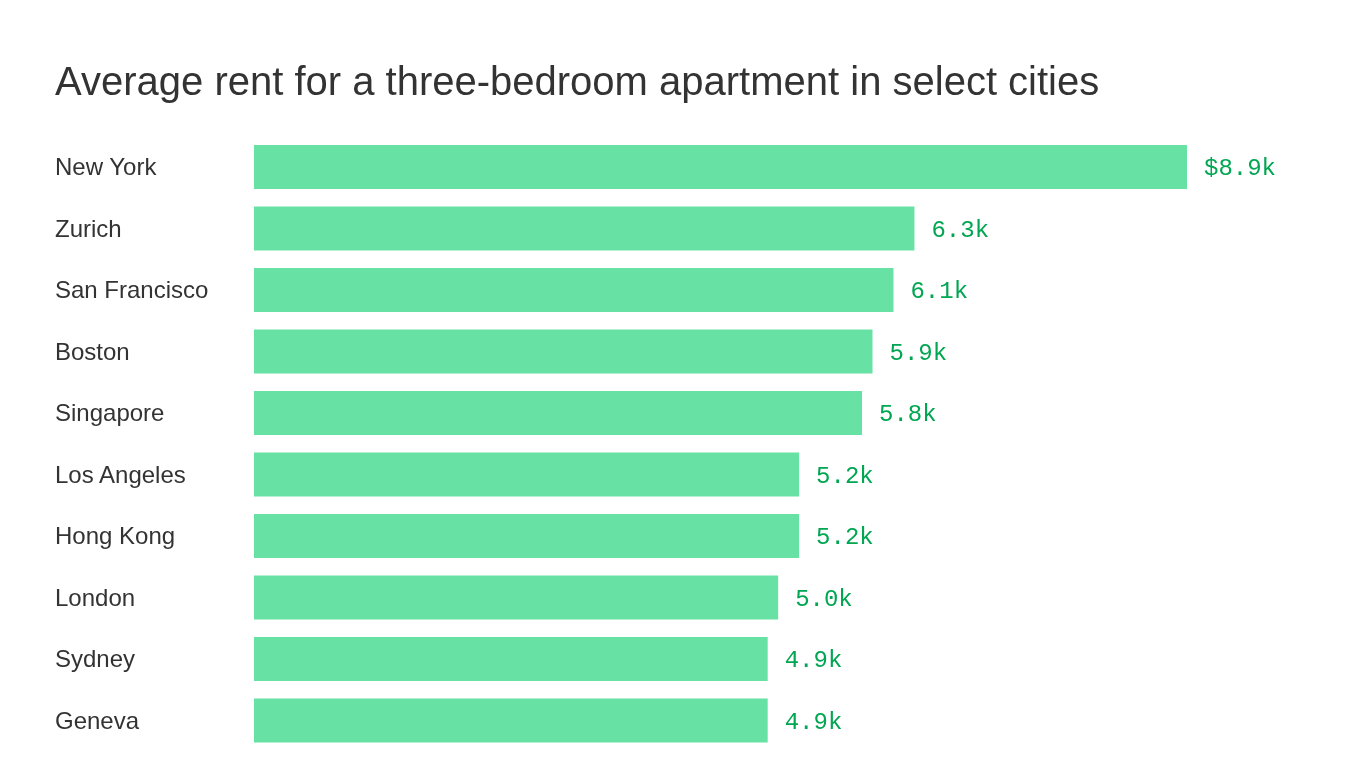 This screenshot has height=768, width=1366. Describe the element at coordinates (918, 353) in the screenshot. I see `data-label: 5.9k` at that location.